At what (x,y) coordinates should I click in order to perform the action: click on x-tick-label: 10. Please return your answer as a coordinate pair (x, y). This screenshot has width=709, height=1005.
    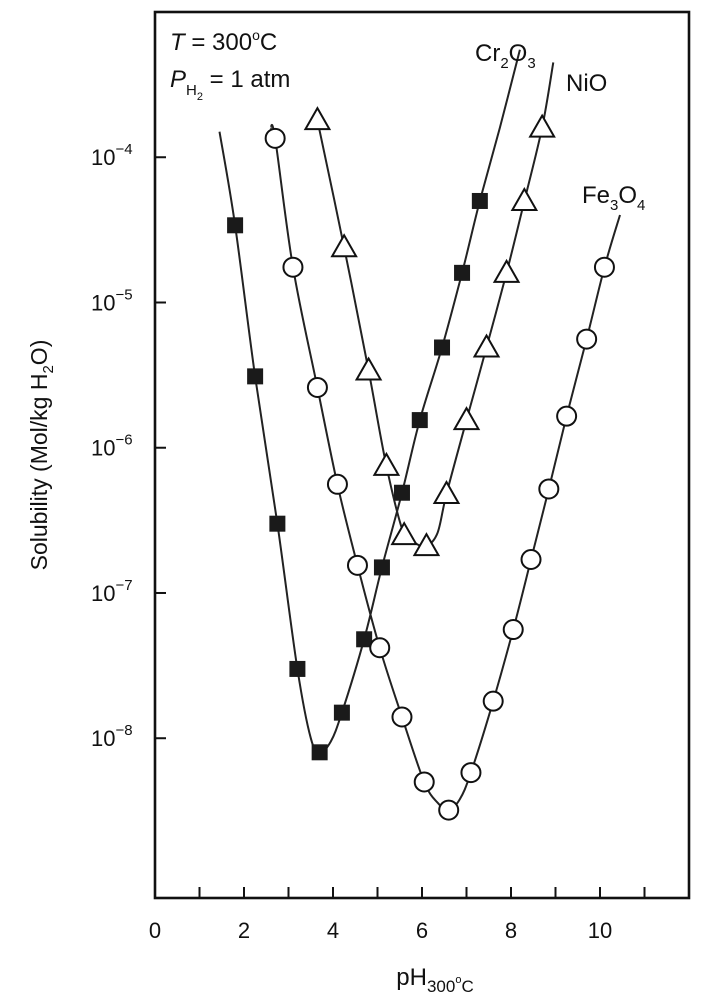
    Looking at the image, I should click on (600, 930).